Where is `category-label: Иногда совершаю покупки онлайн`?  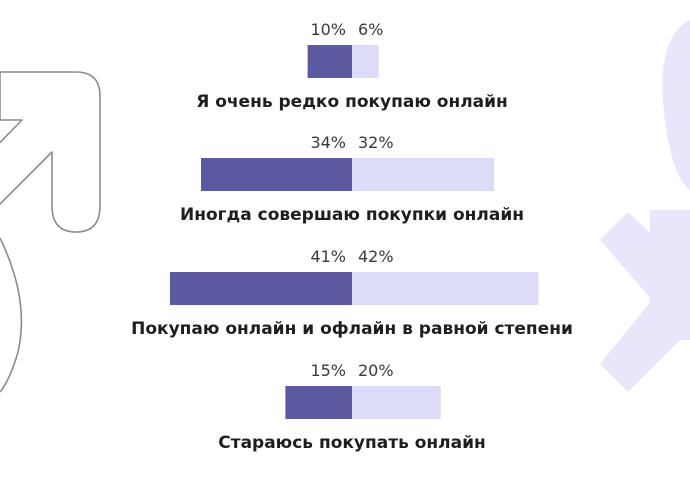 category-label: Иногда совершаю покупки онлайн is located at coordinates (352, 215).